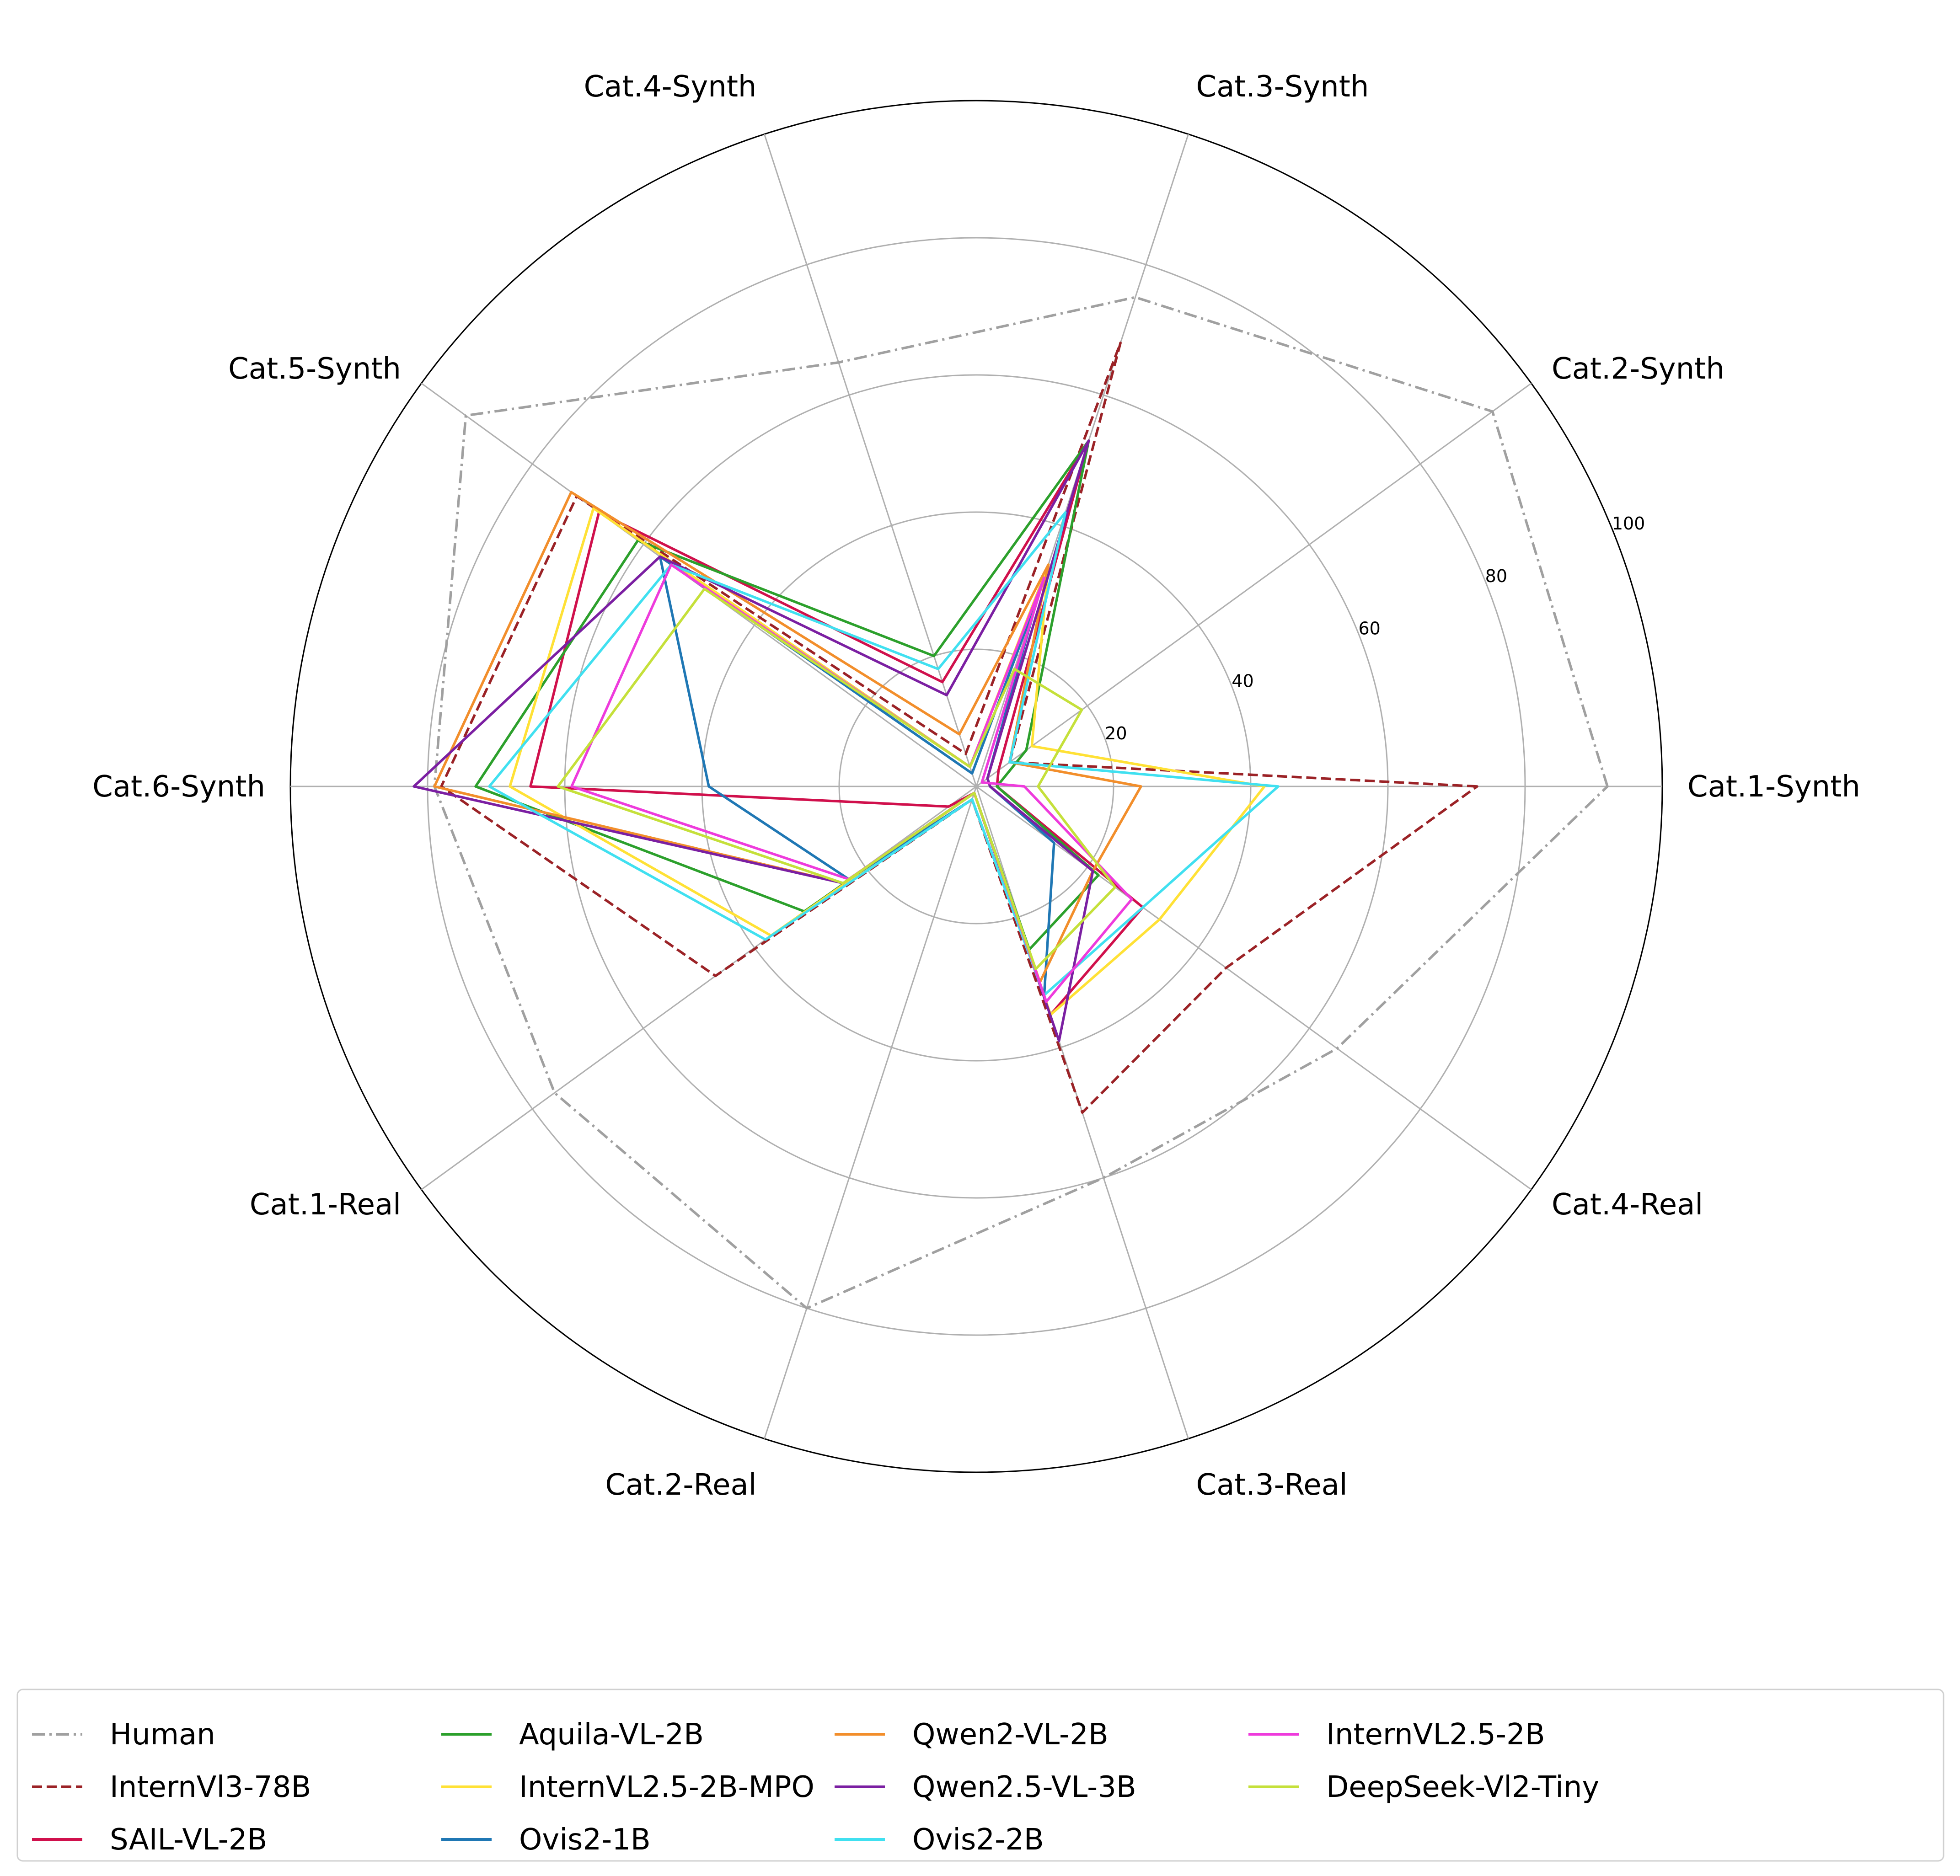 The height and width of the screenshot is (1876, 1960). I want to click on legend-label-qwen2-vl-2b: Qwen2-VL-2B, so click(1010, 1735).